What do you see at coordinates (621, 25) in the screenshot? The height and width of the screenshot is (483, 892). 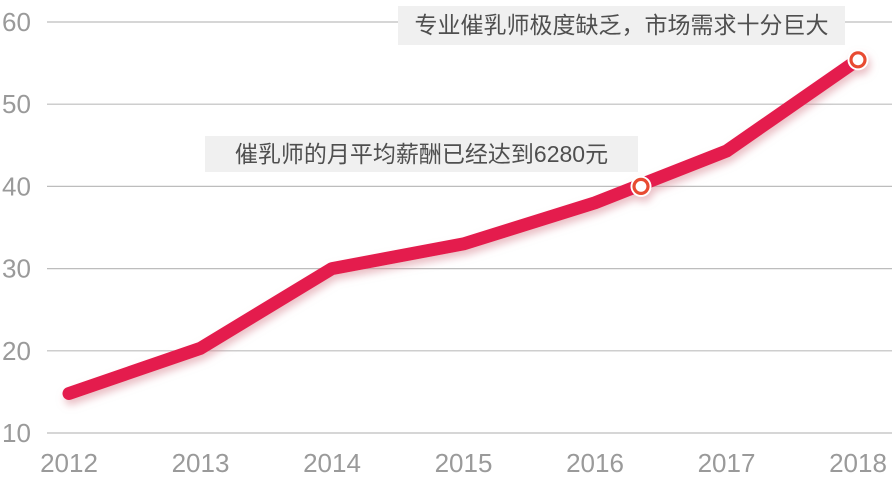 I see `annotation-market-demand: 专业催乳师极度缺乏，市场需求十分巨大` at bounding box center [621, 25].